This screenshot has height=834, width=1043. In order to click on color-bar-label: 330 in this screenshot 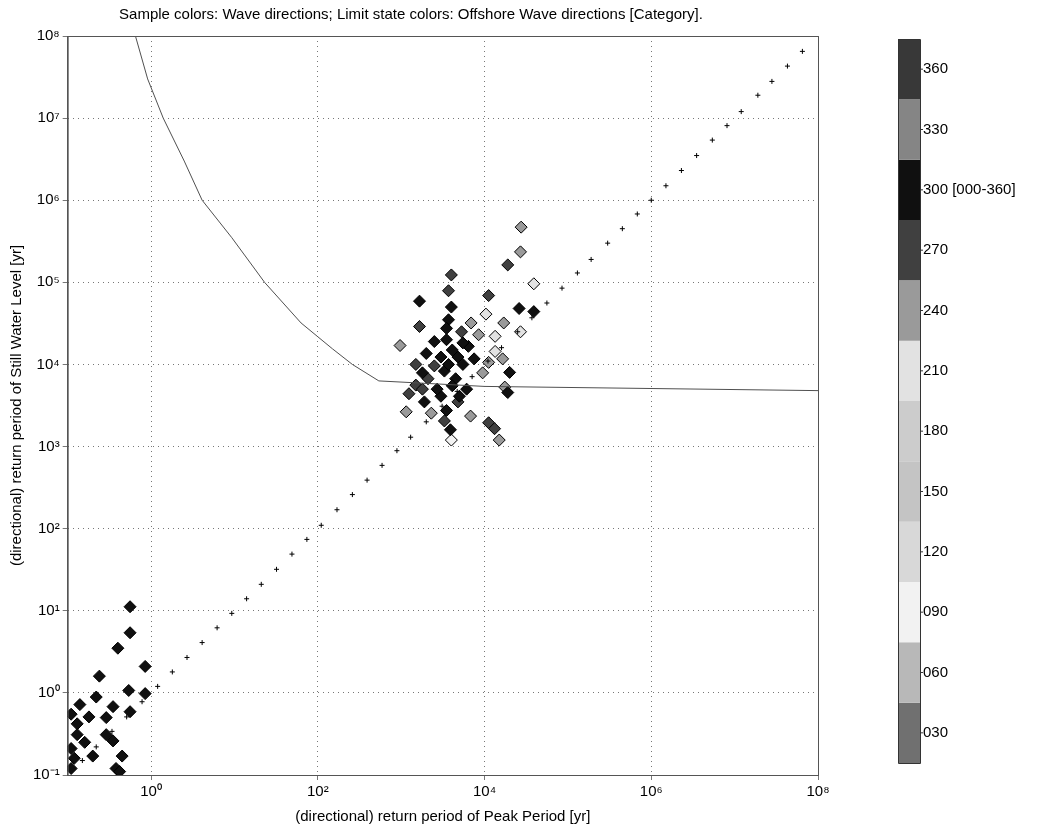, I will do `click(936, 128)`.